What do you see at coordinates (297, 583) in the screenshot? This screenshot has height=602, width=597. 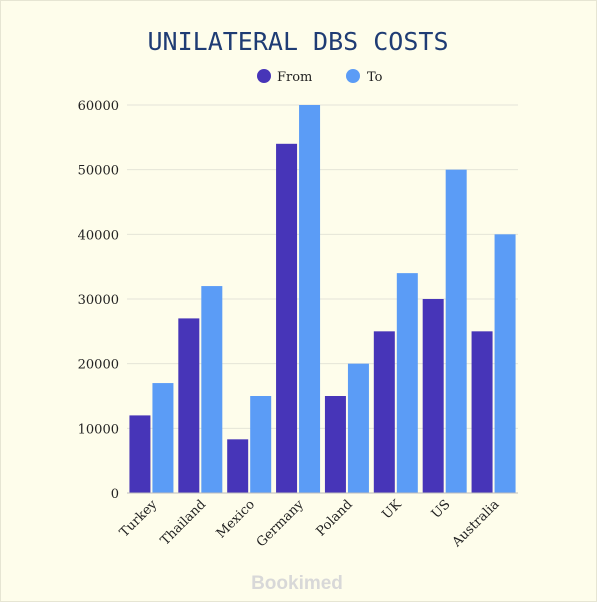 I see `watermark-logo: Bookimed` at bounding box center [297, 583].